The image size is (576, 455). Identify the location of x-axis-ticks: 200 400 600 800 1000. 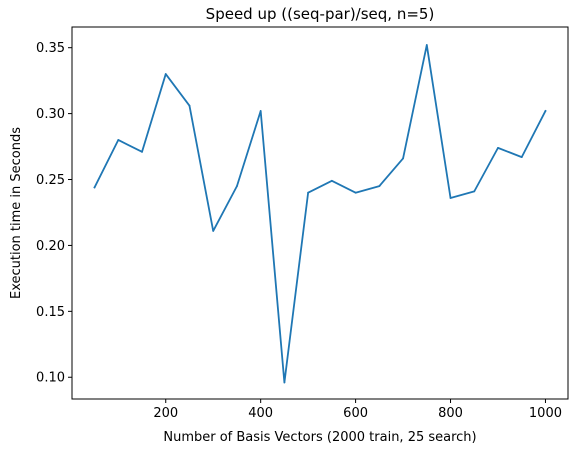
(357, 410).